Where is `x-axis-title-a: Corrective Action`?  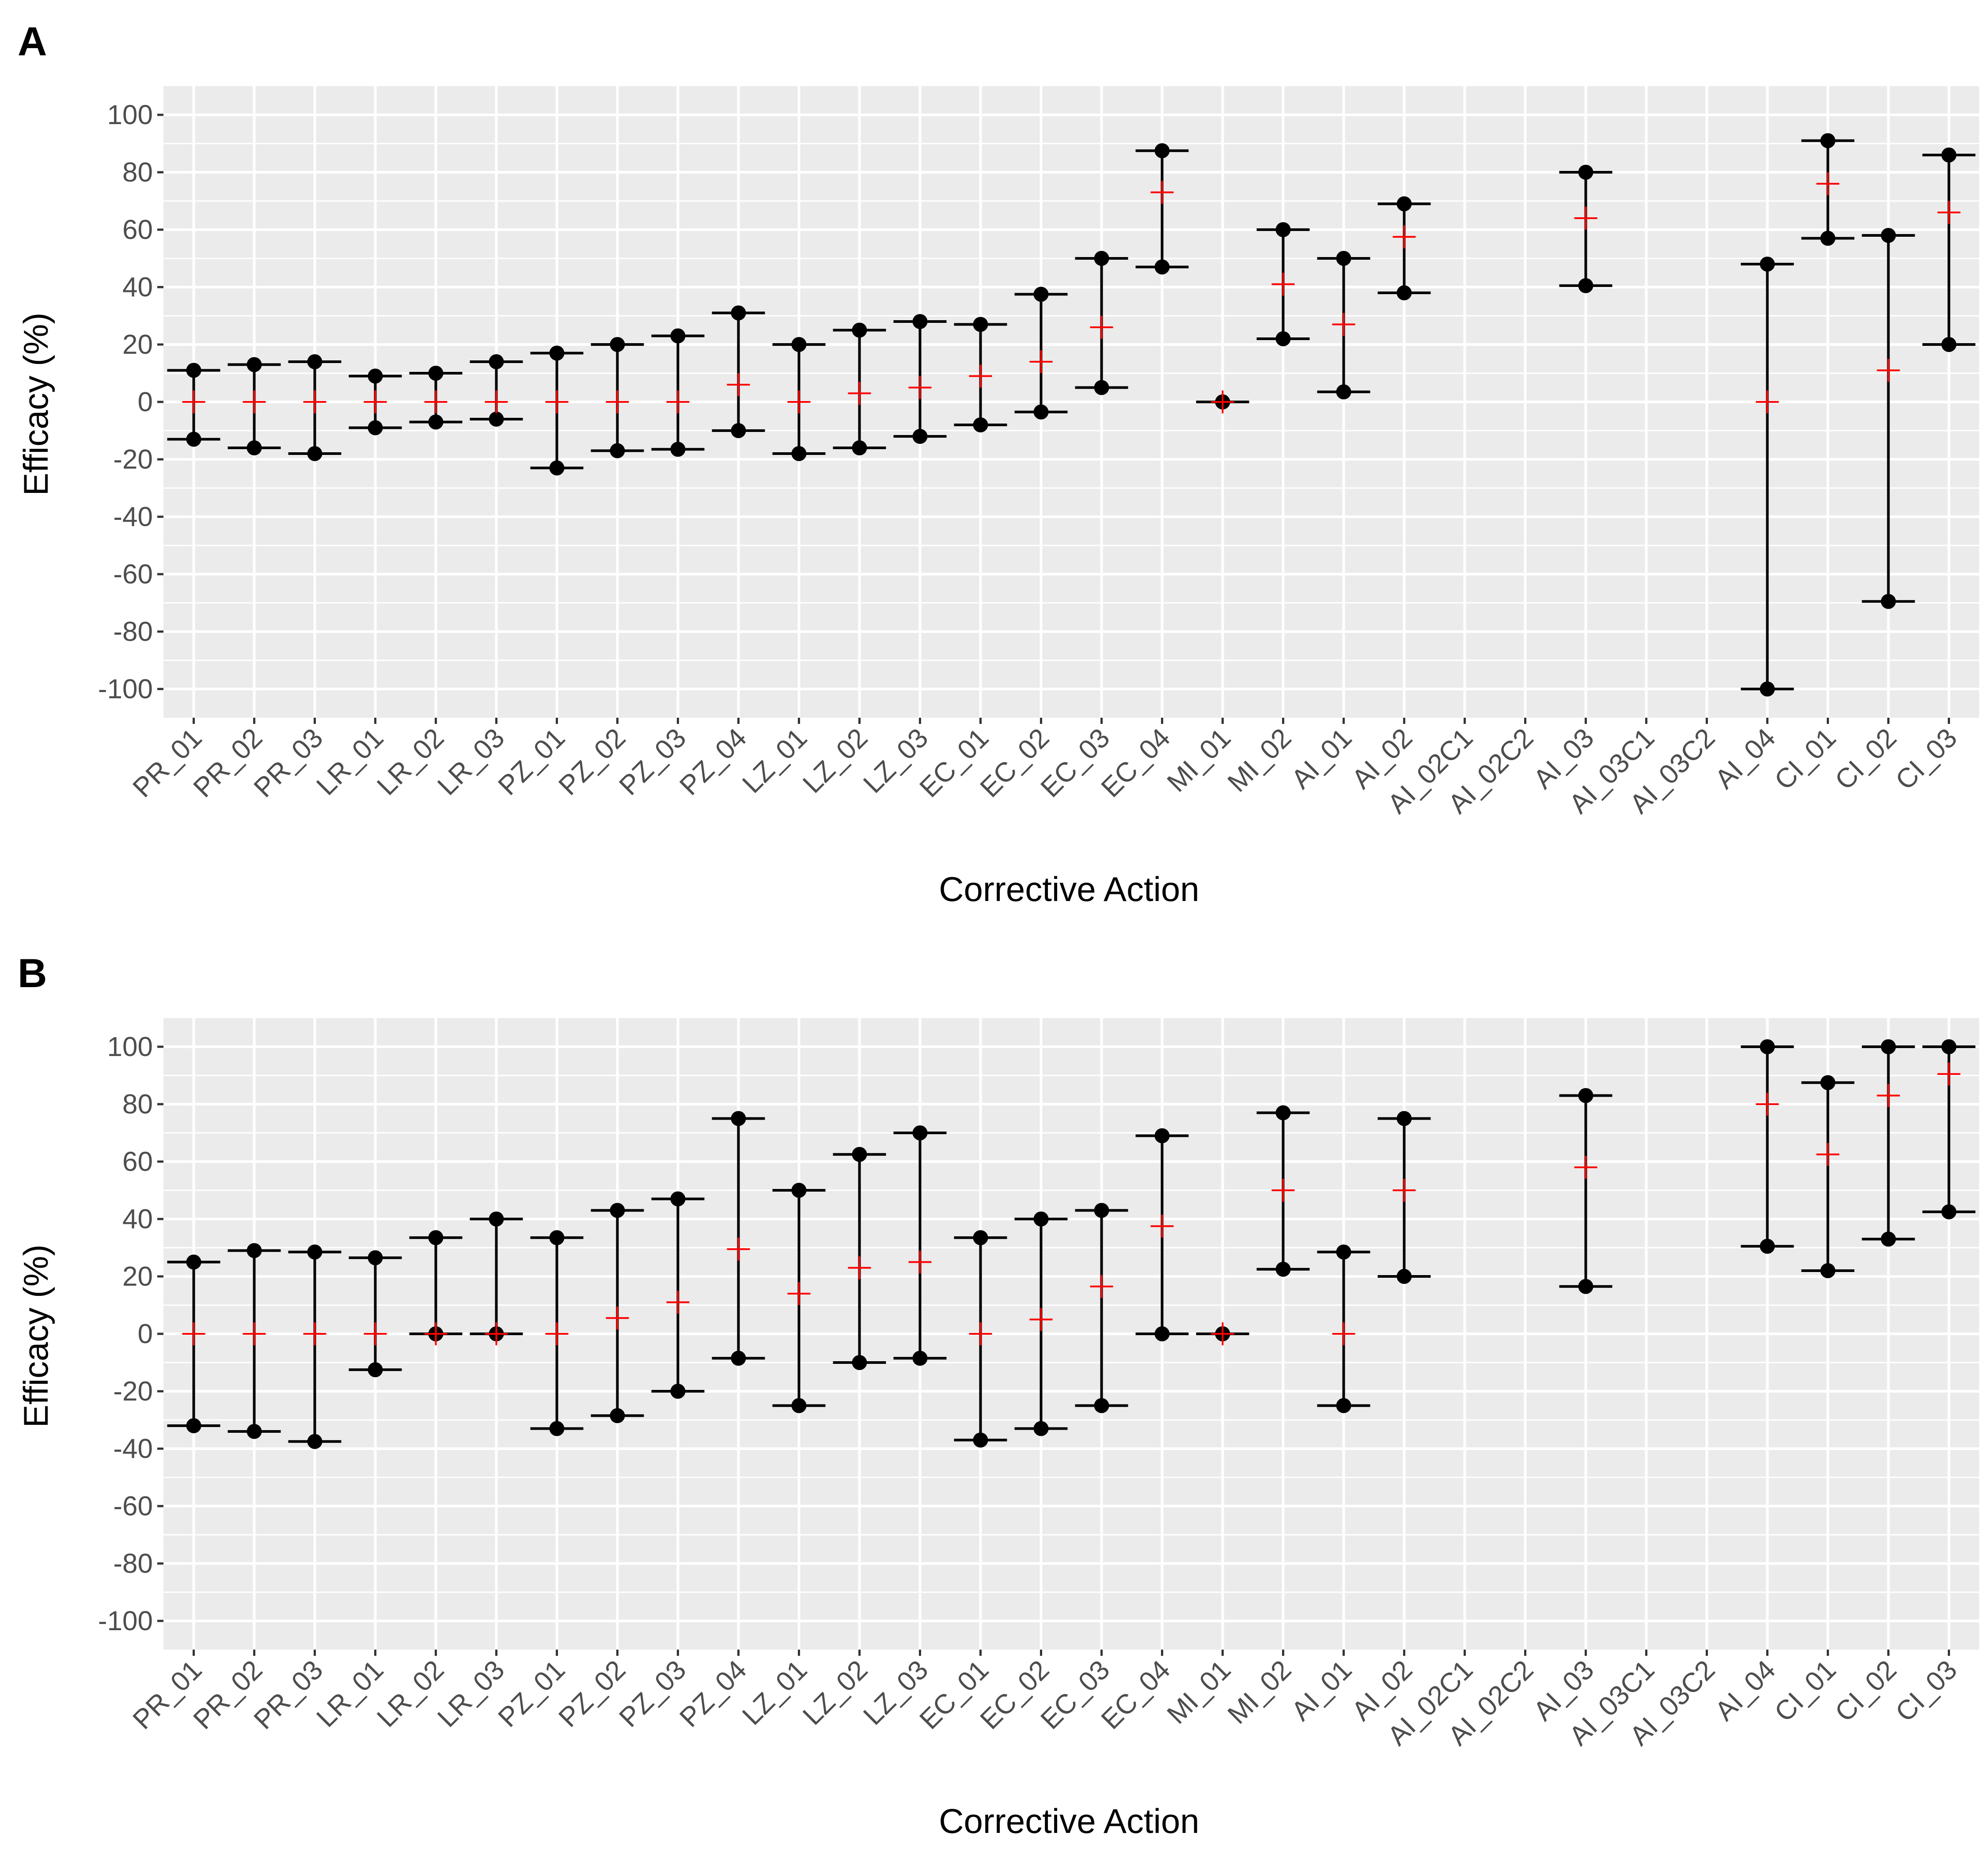 x-axis-title-a: Corrective Action is located at coordinates (1069, 889).